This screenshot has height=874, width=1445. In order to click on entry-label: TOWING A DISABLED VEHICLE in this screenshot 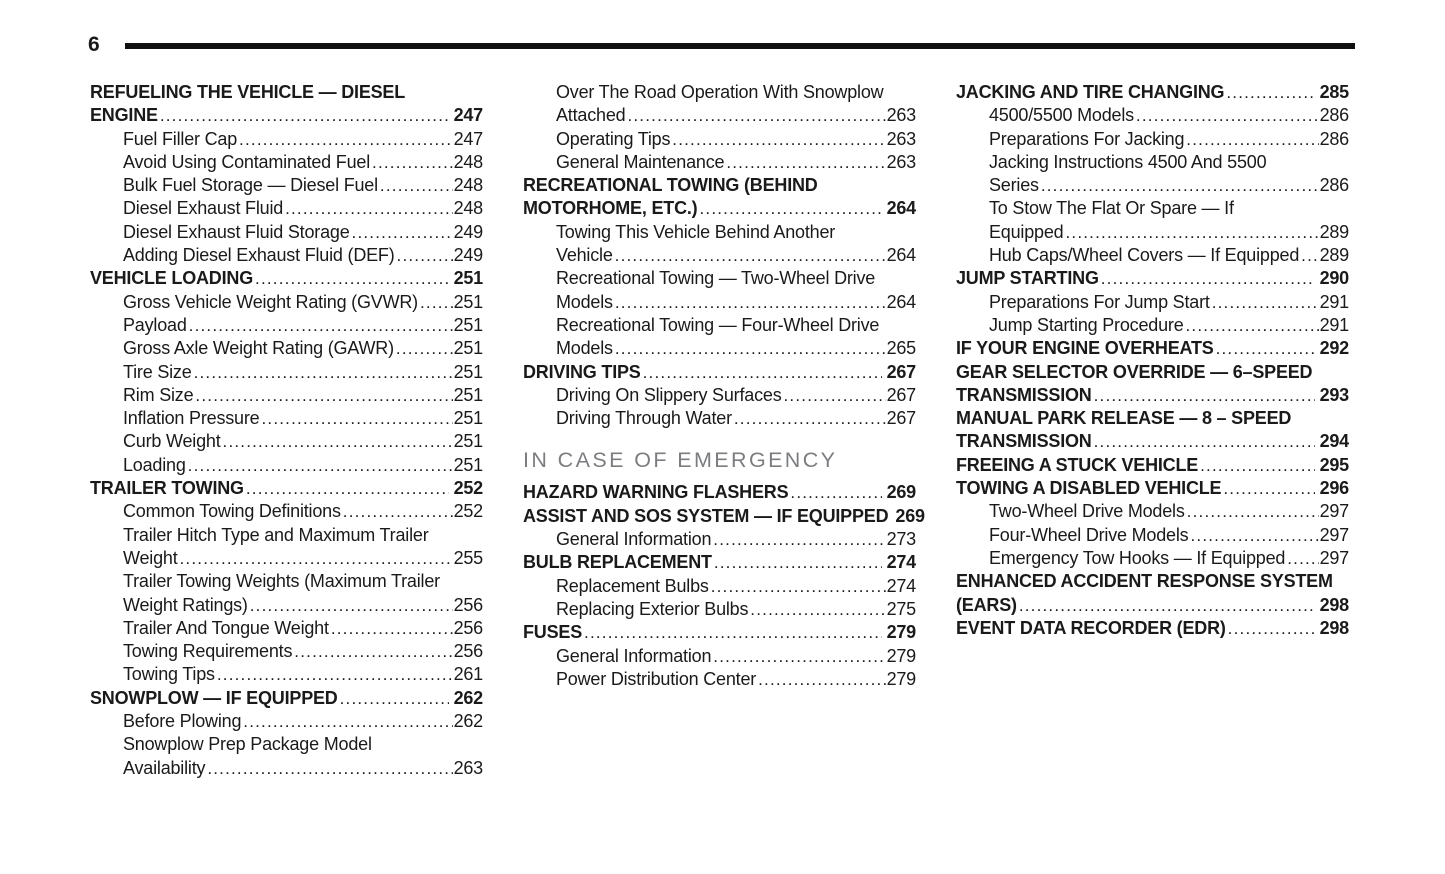, I will do `click(1089, 488)`.